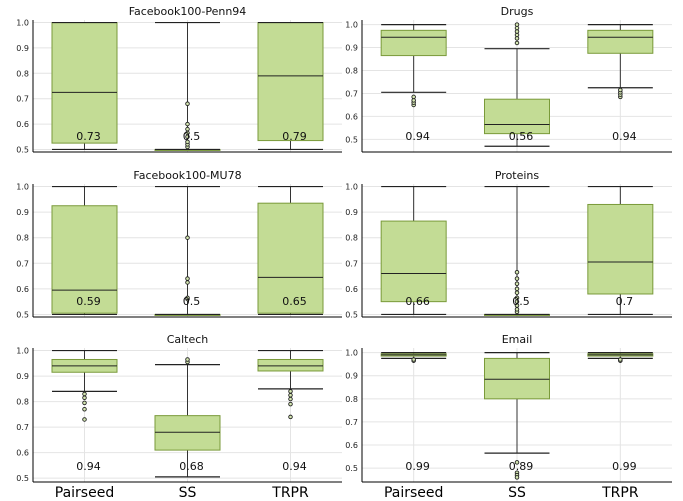  I want to click on panel-title: Proteins, so click(517, 175).